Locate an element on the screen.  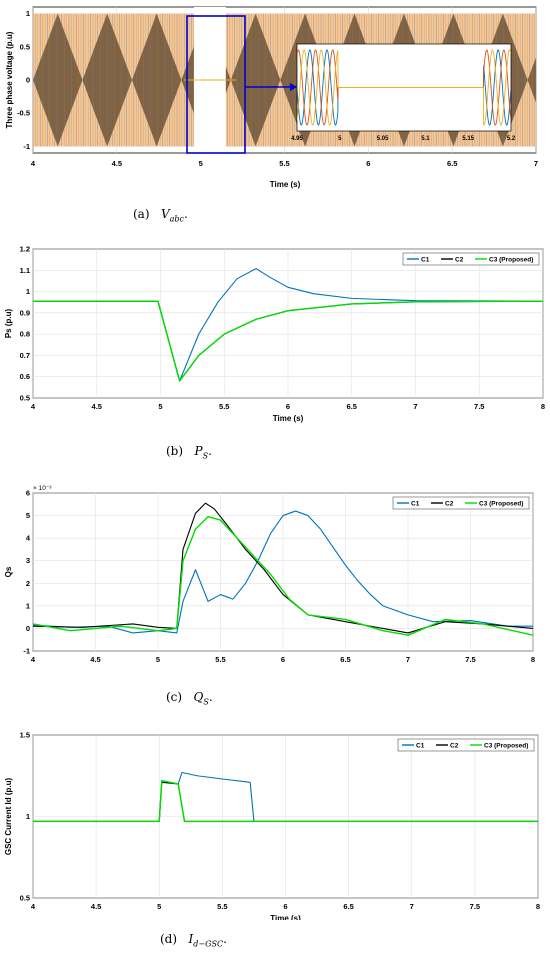
x-axis-label-d: Time (s) is located at coordinates (285, 917).